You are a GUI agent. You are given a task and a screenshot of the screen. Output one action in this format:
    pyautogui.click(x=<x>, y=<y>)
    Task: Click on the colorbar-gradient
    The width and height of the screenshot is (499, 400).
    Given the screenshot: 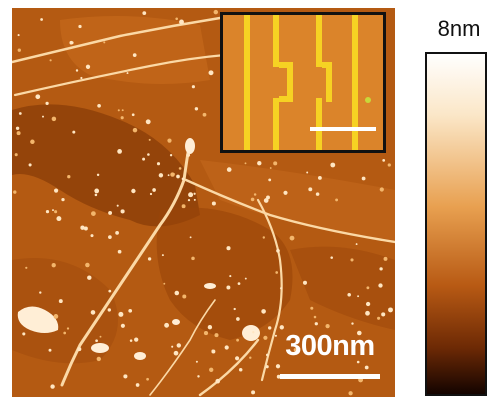 What is the action you would take?
    pyautogui.click(x=456, y=224)
    